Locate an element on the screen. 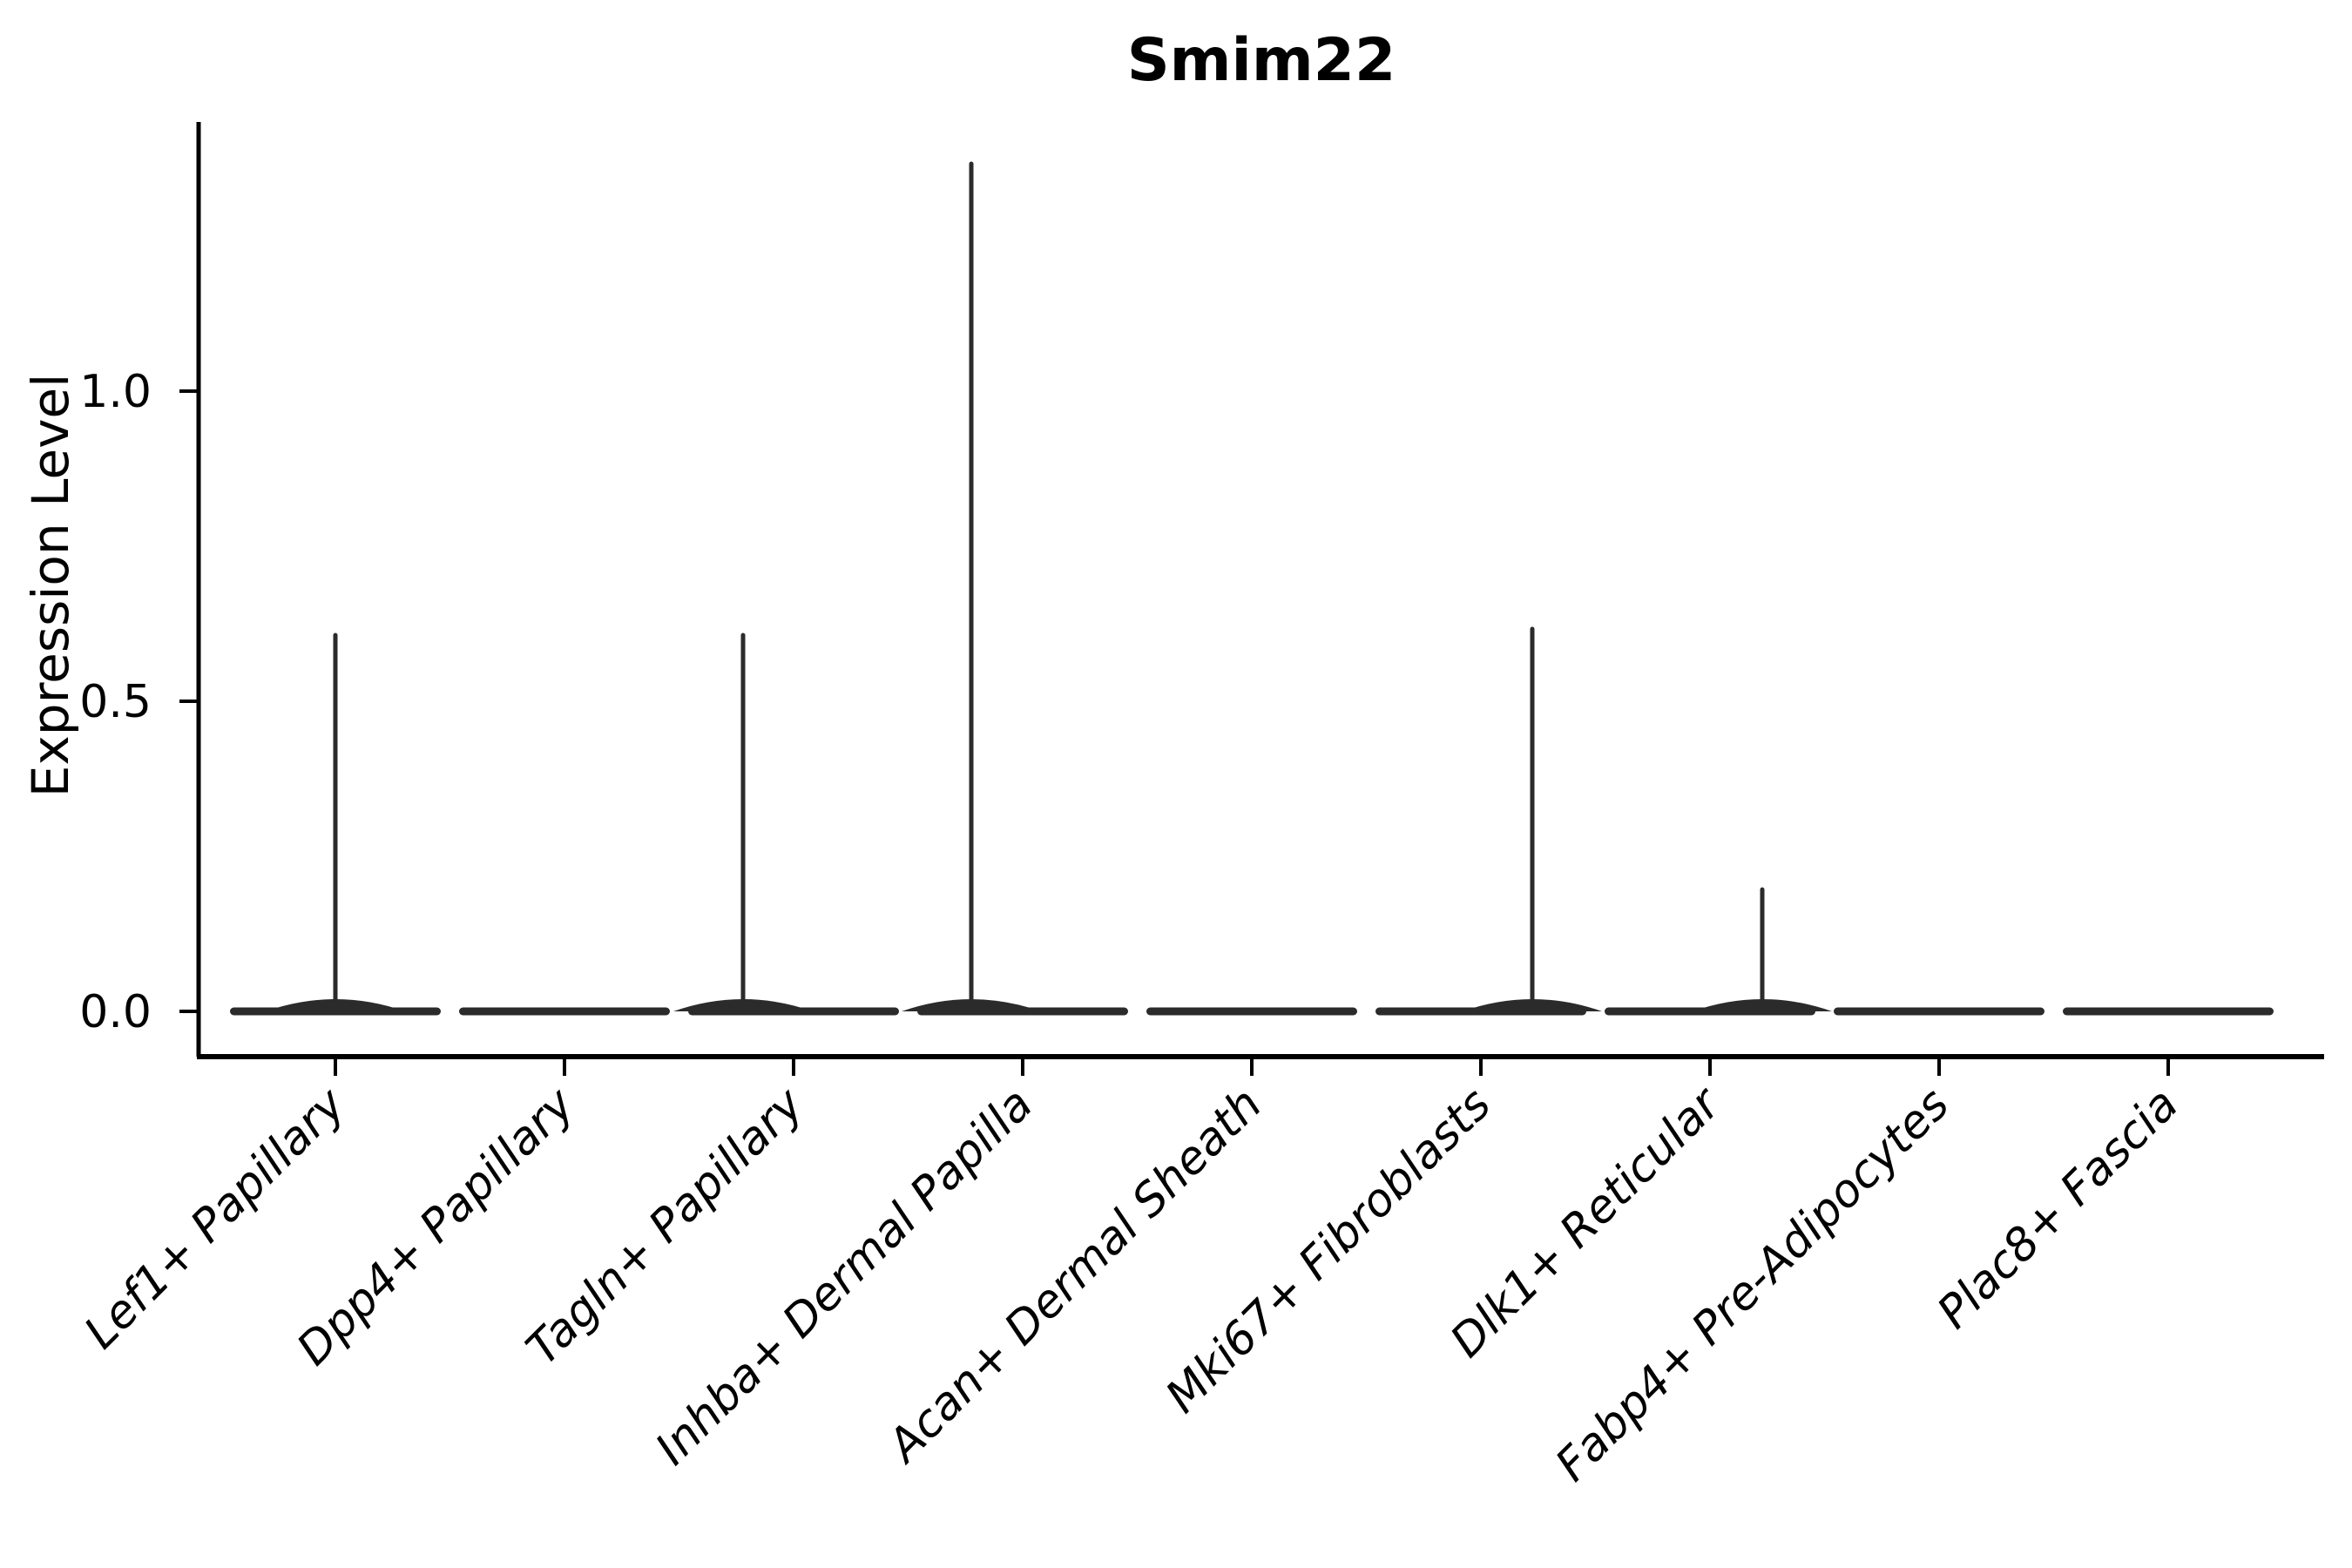  y-tick-label: 1.0 is located at coordinates (115, 392).